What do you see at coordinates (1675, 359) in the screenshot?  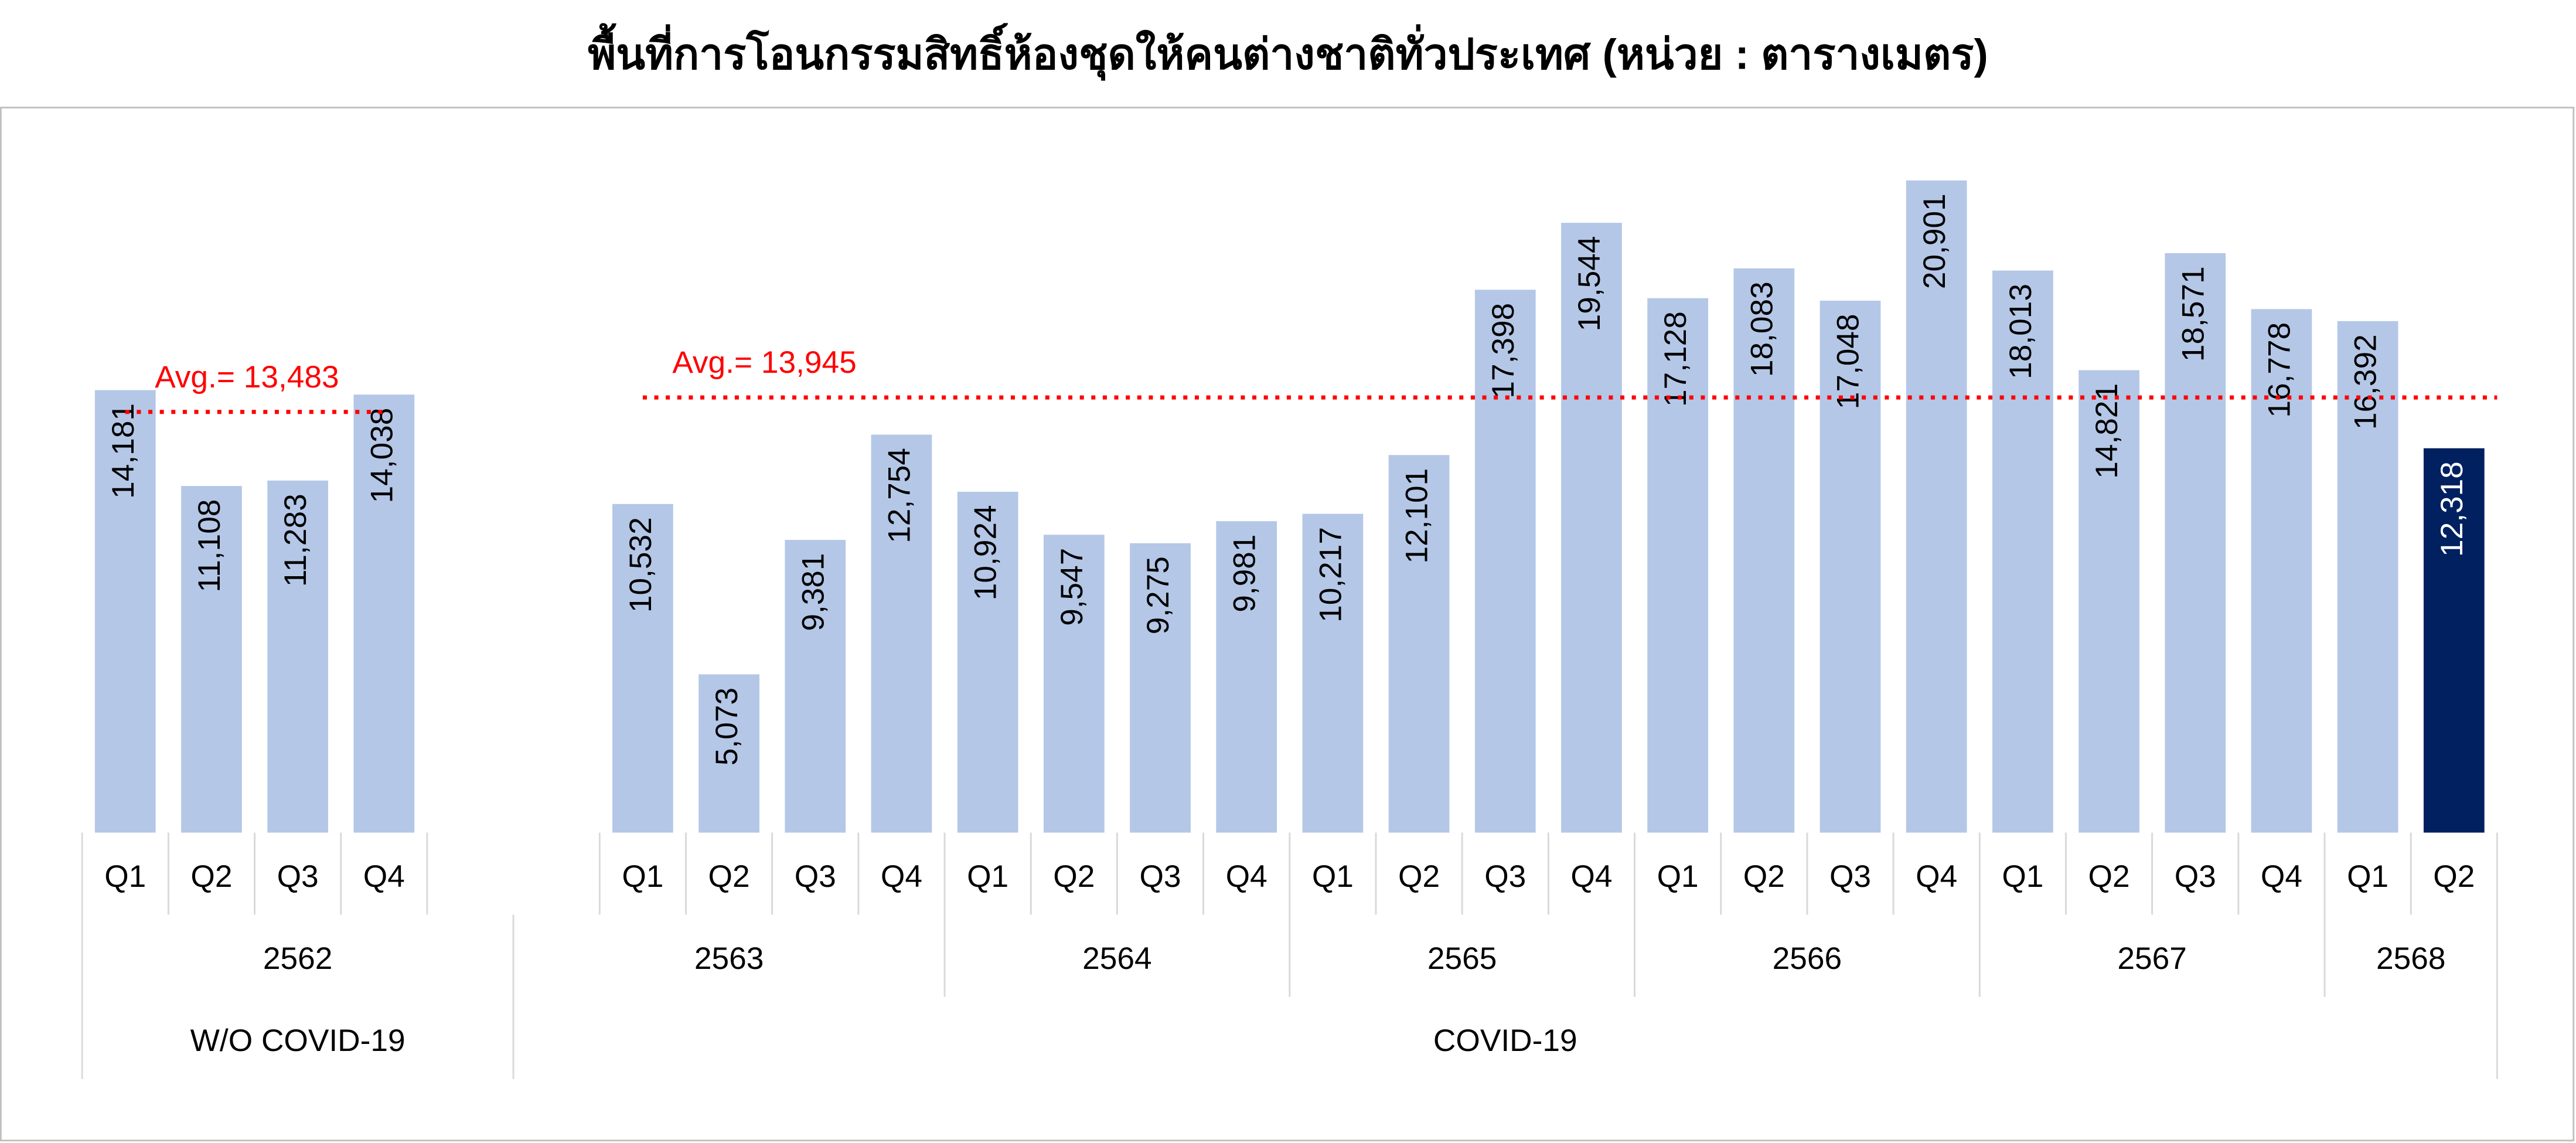 I see `value-label: 17,128` at bounding box center [1675, 359].